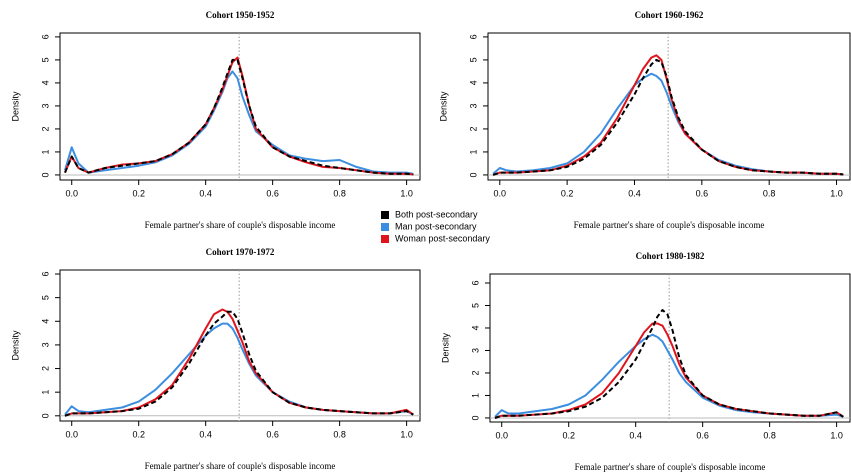 The image size is (851, 474). I want to click on chart-title: Cohort 1980-1982, so click(670, 256).